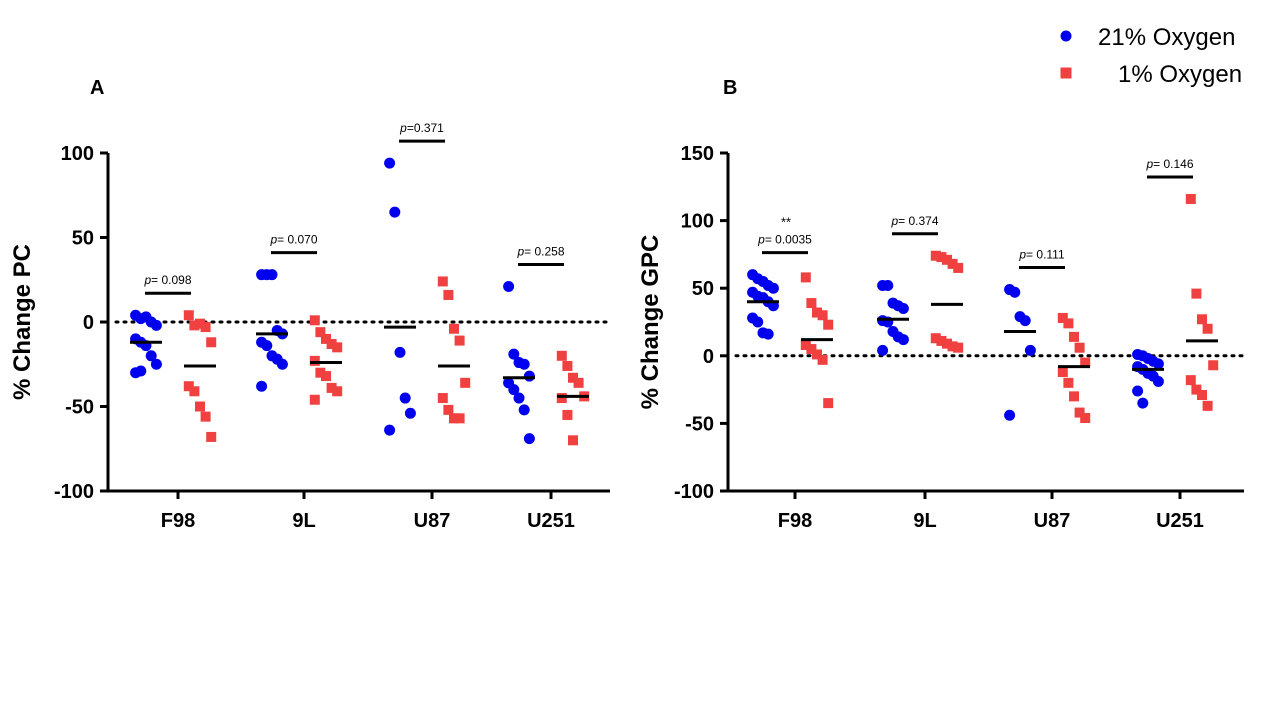  Describe the element at coordinates (703, 289) in the screenshot. I see `y-tick-label: 50` at that location.